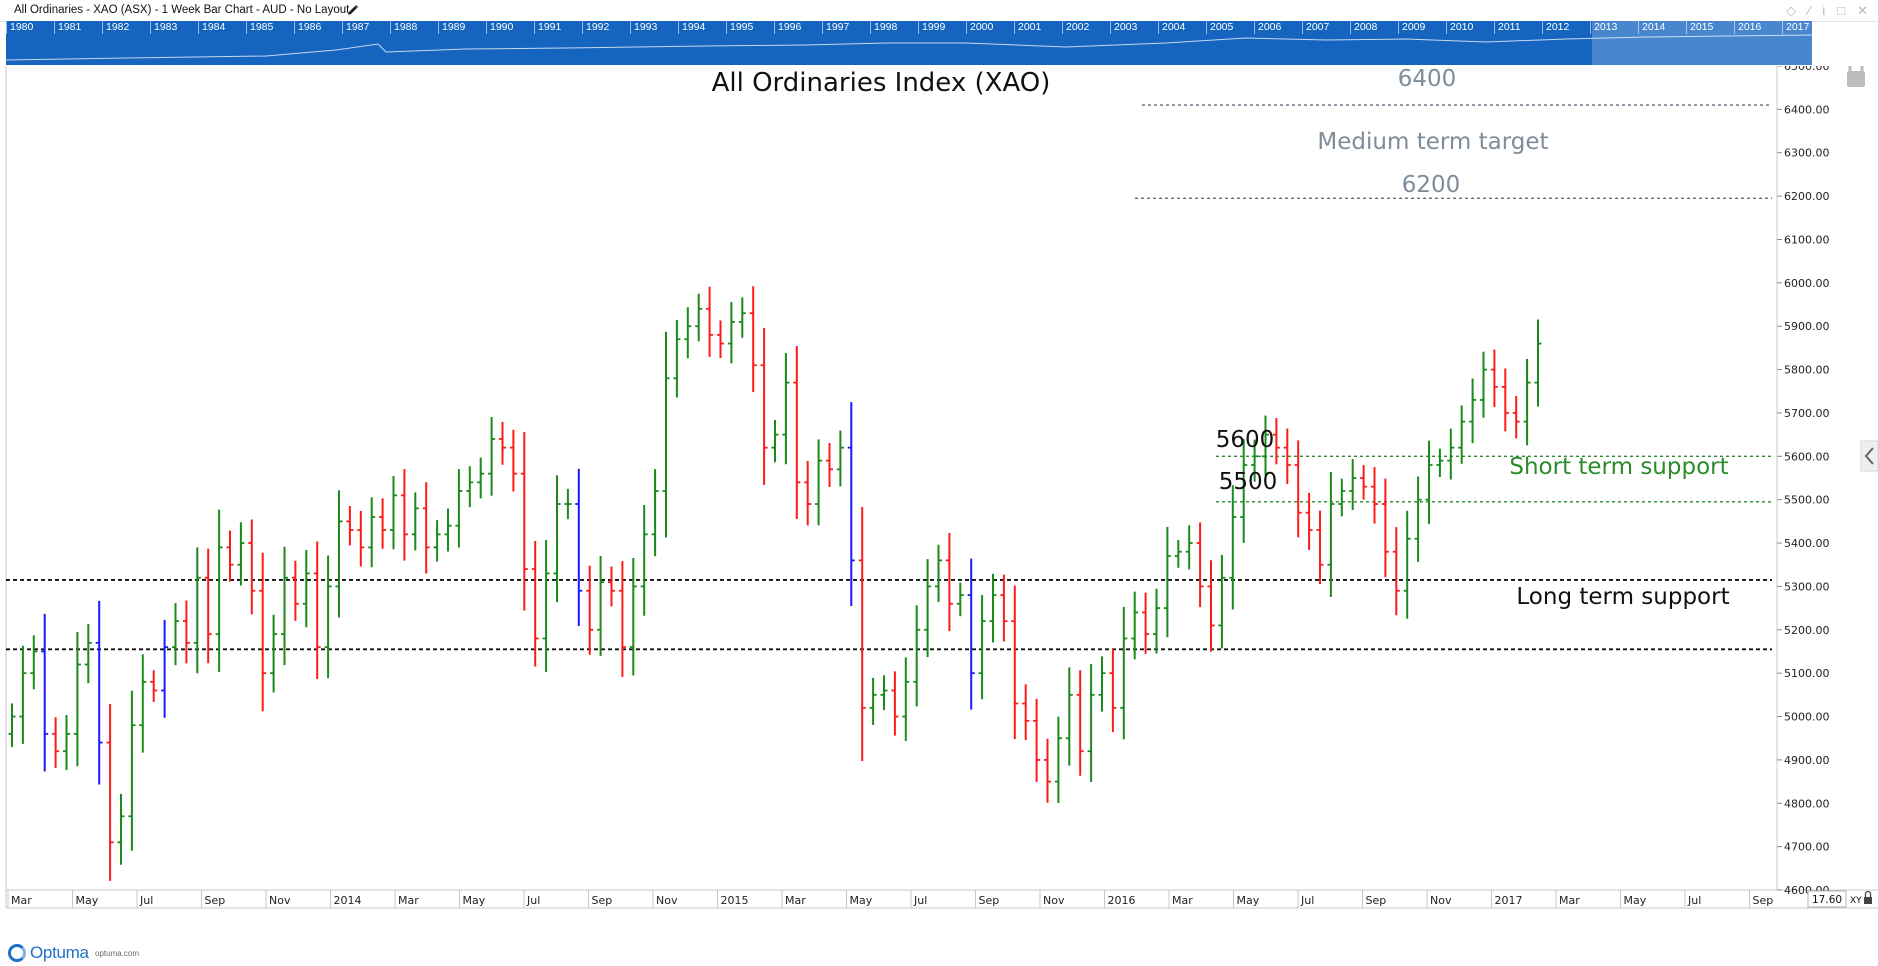  Describe the element at coordinates (1518, 27) in the screenshot. I see `navigator-year: 2011` at that location.